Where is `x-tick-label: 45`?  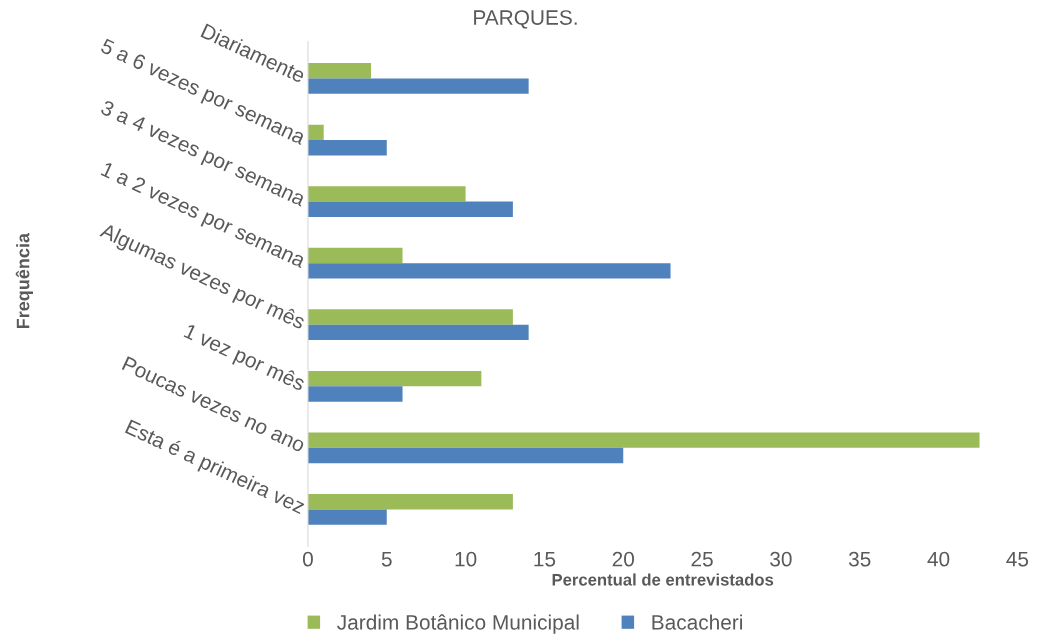
x-tick-label: 45 is located at coordinates (1017, 559).